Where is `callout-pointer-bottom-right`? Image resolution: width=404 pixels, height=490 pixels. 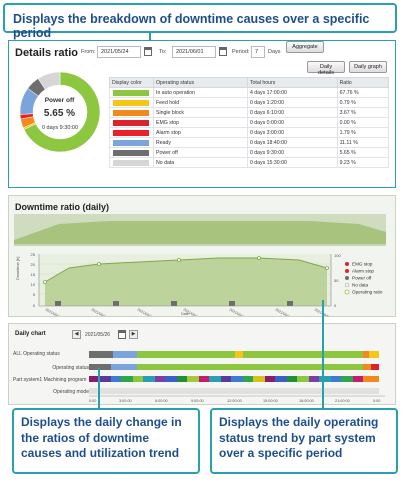
callout-pointer-bottom-right is located at coordinates (323, 354).